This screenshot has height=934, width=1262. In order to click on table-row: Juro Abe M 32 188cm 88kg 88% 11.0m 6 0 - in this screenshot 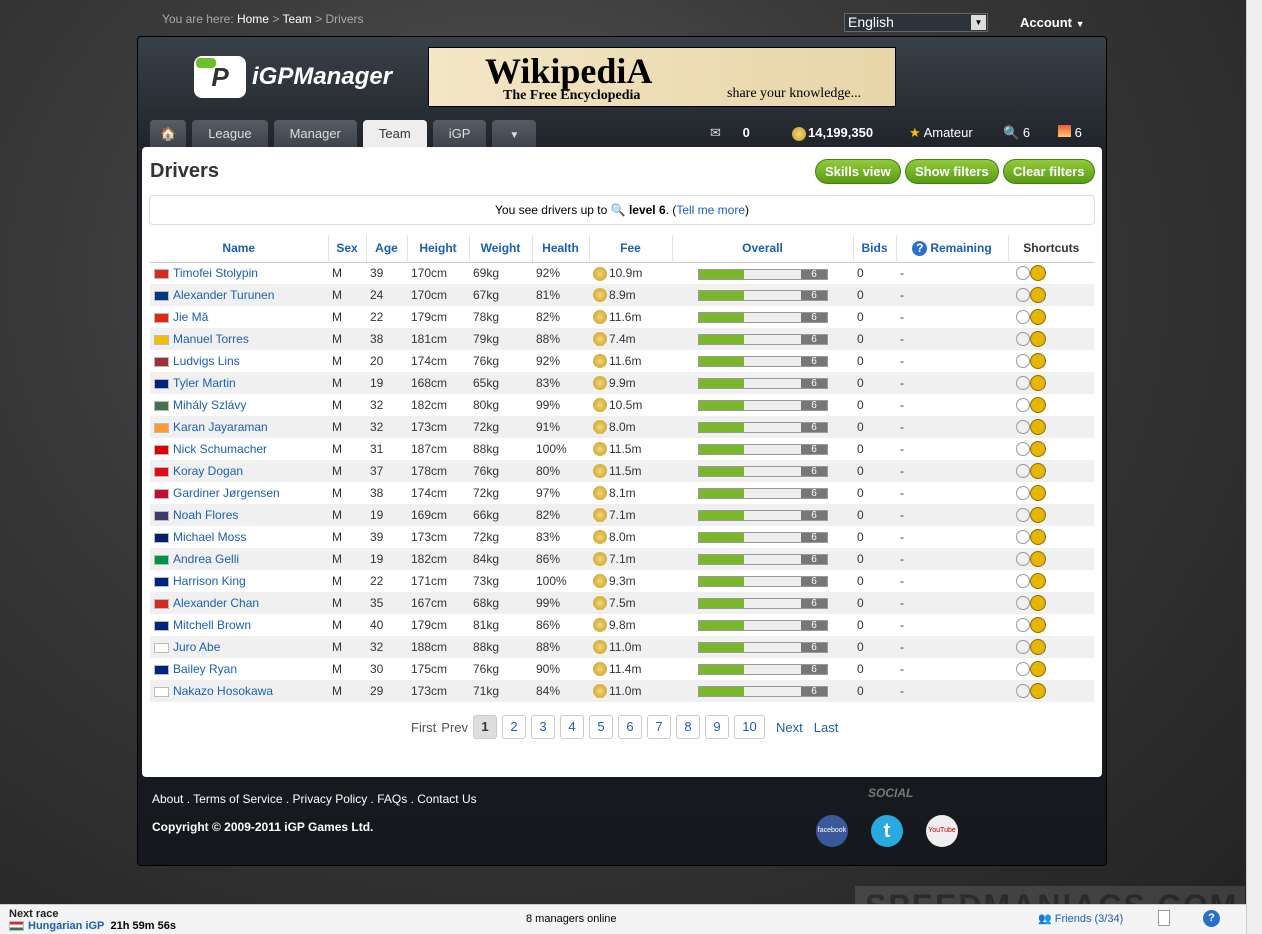, I will do `click(622, 647)`.